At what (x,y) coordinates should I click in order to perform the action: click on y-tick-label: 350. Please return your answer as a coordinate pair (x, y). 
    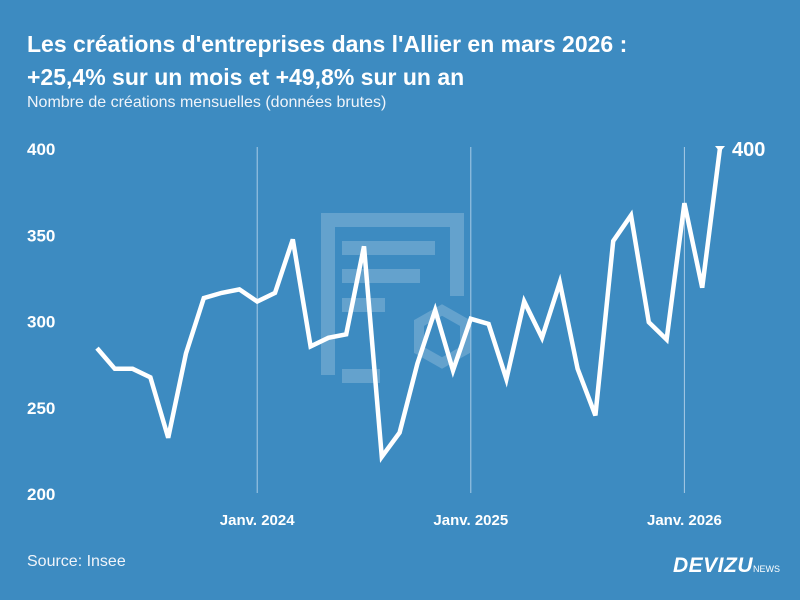
    Looking at the image, I should click on (41, 235).